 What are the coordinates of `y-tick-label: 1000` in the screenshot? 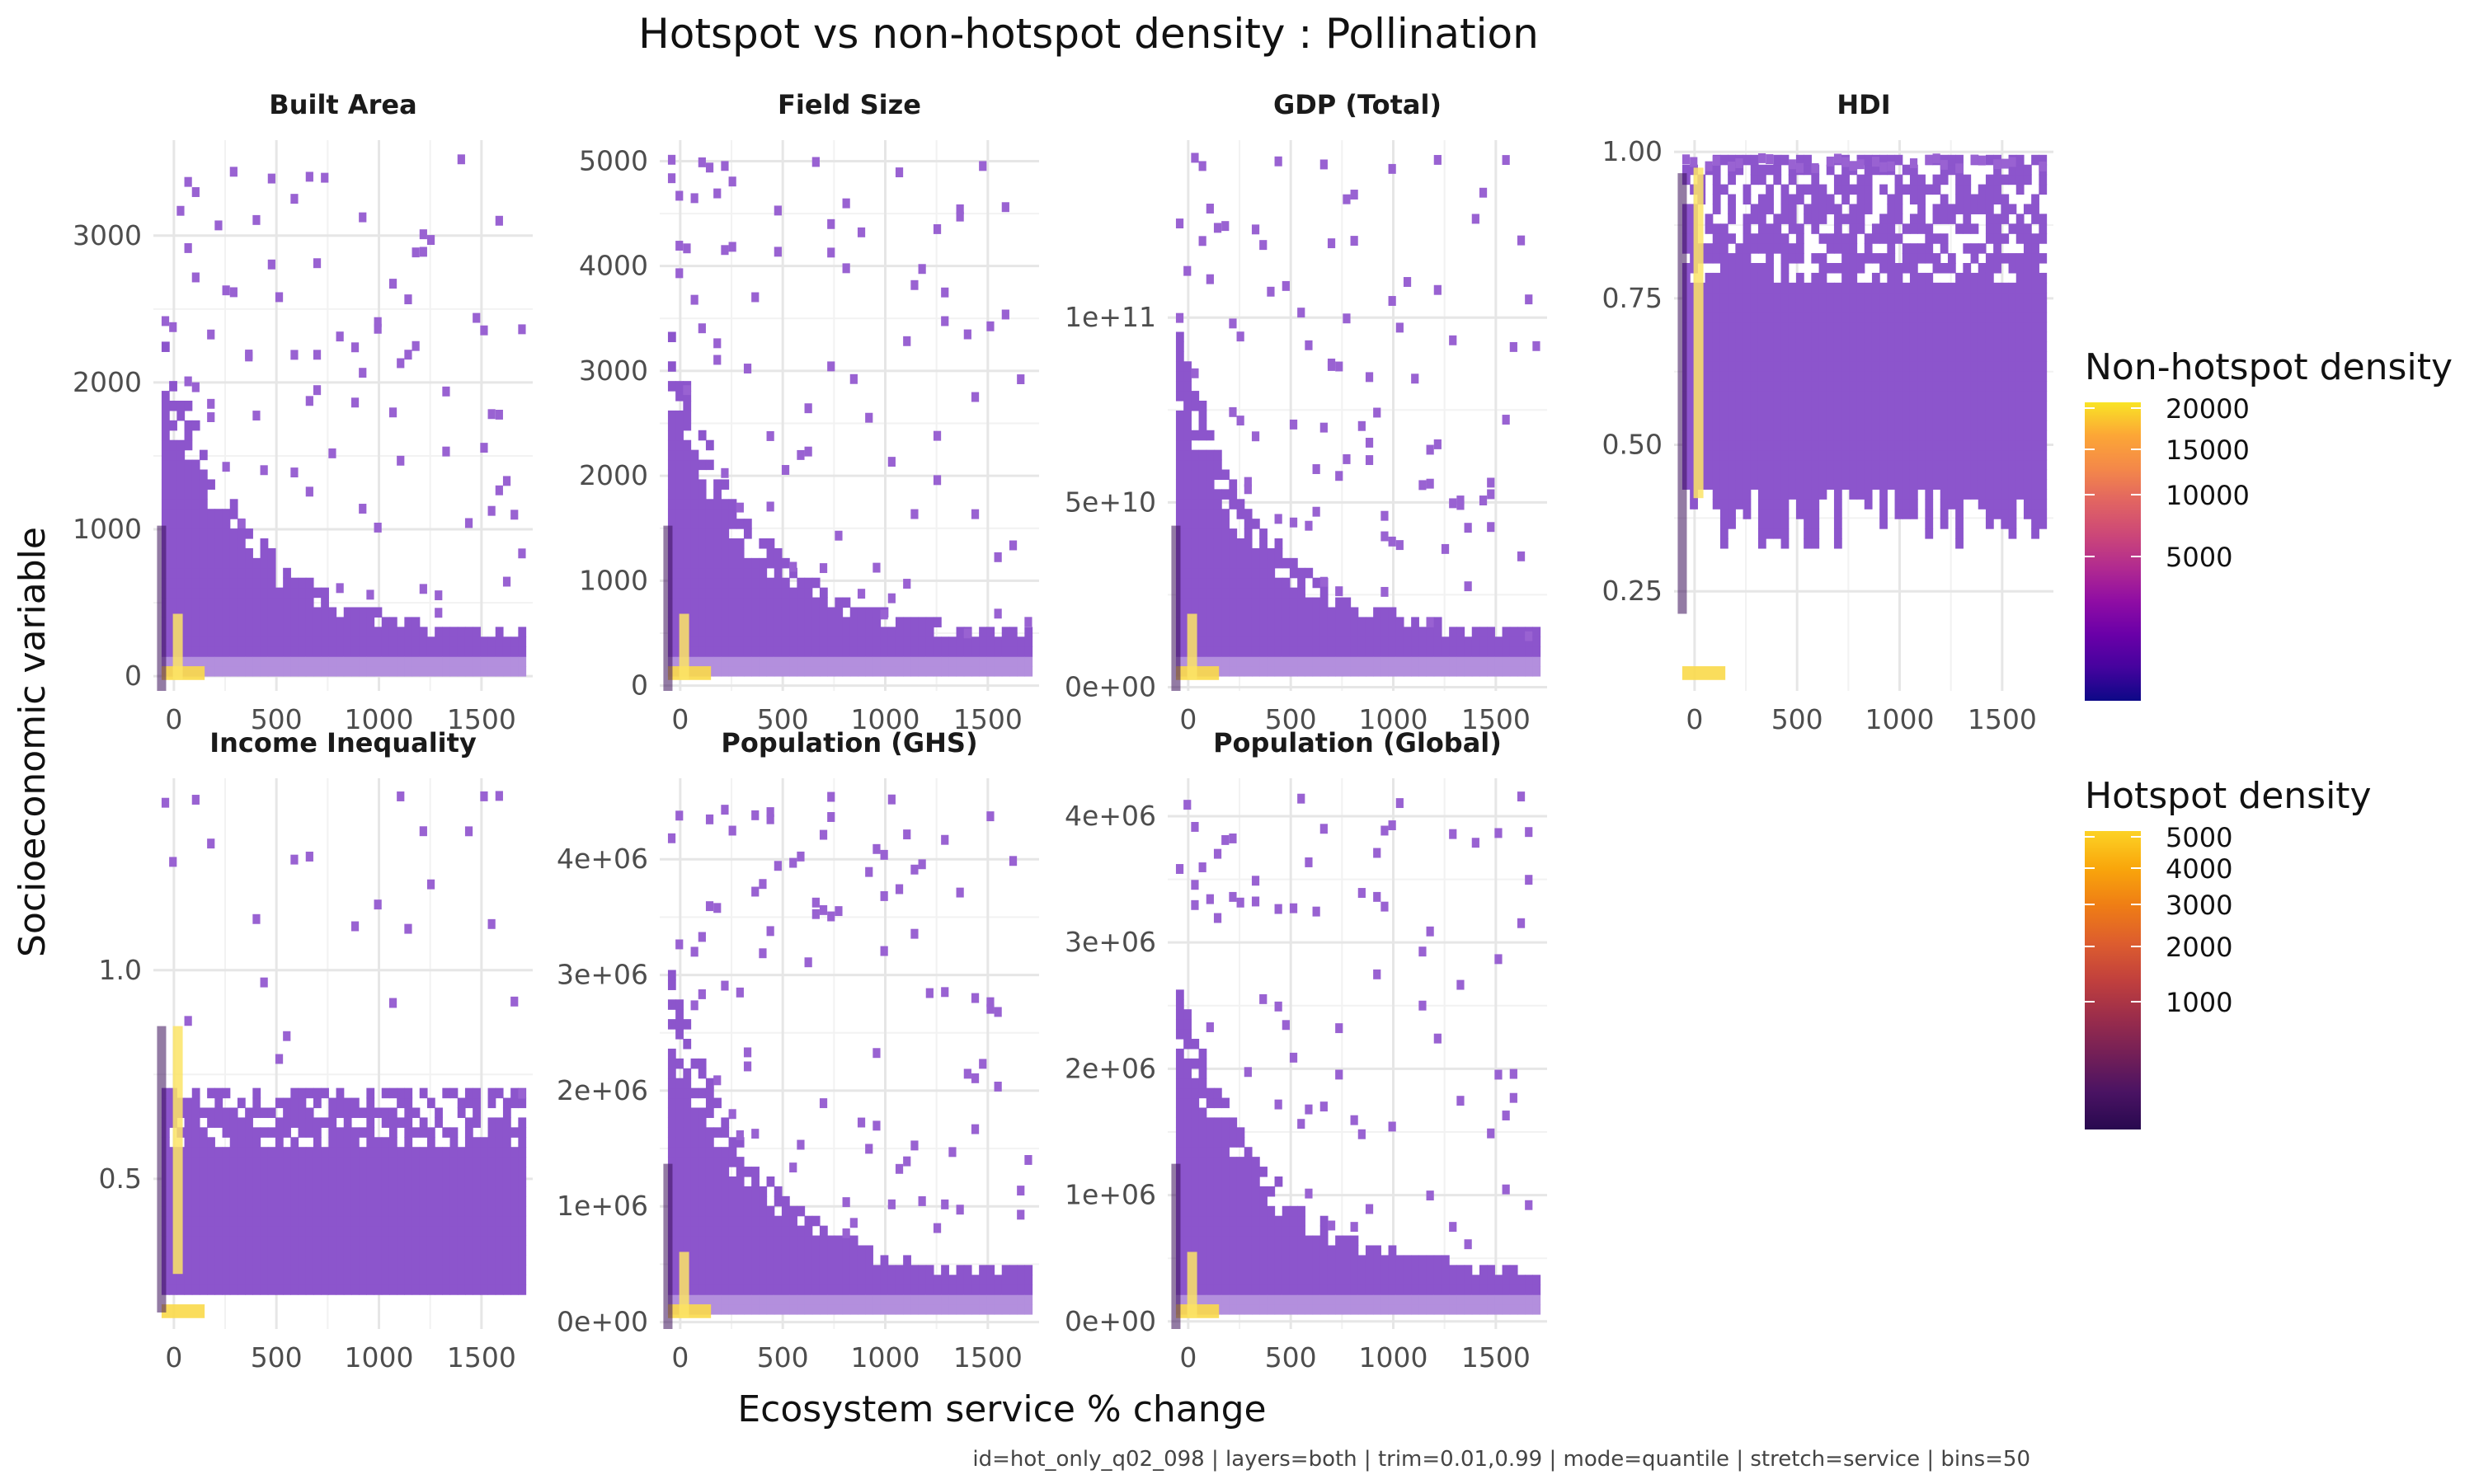 It's located at (107, 529).